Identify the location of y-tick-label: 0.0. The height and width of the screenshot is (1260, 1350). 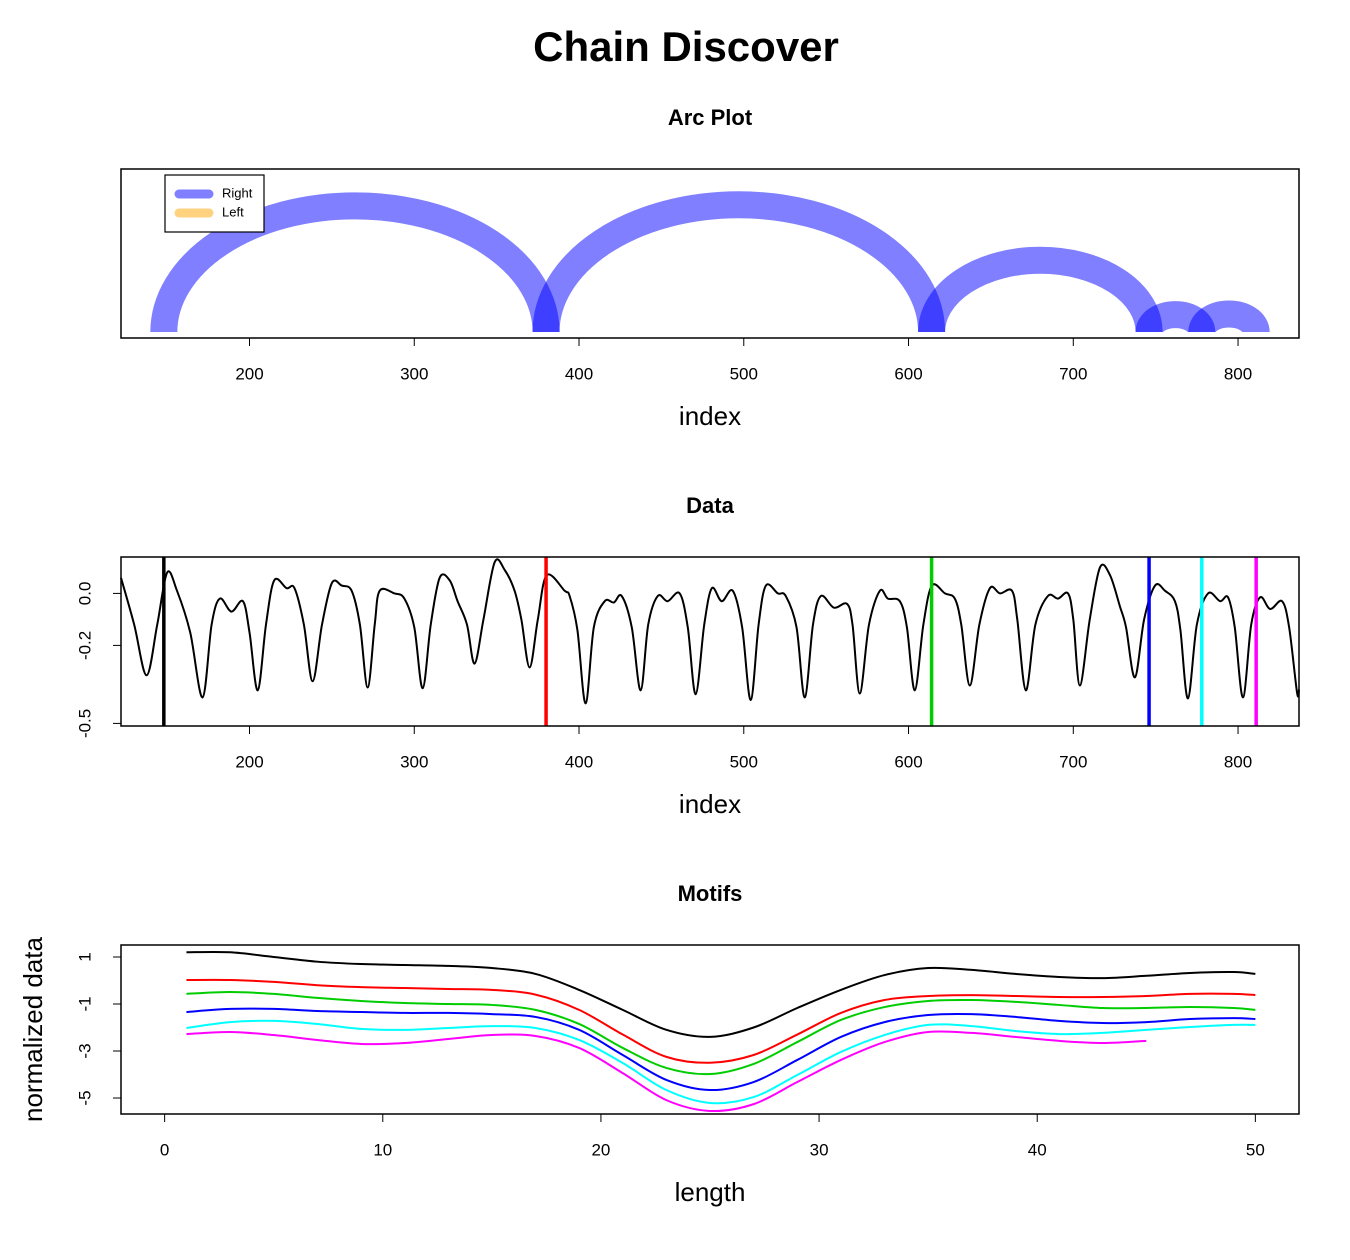
(84, 594).